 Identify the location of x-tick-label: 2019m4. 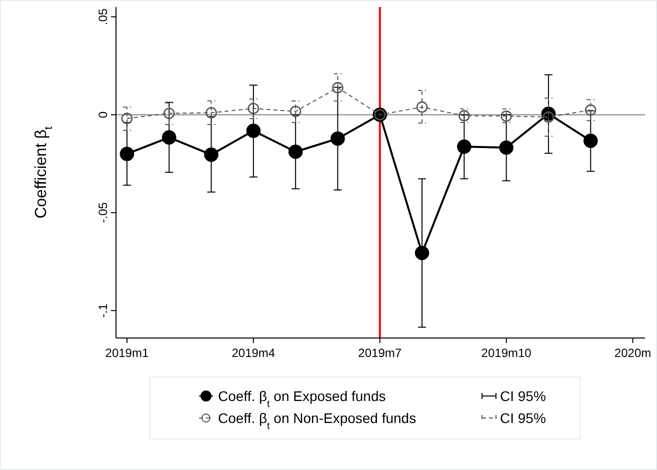
(254, 353).